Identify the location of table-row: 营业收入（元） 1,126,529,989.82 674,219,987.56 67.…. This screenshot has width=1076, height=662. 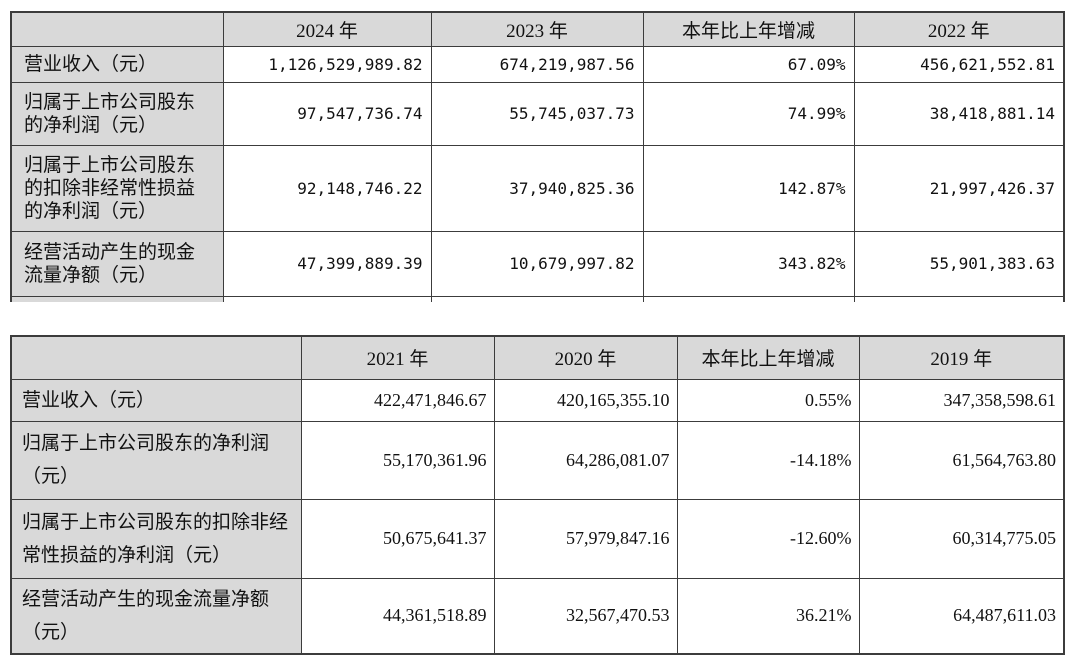
(537, 64).